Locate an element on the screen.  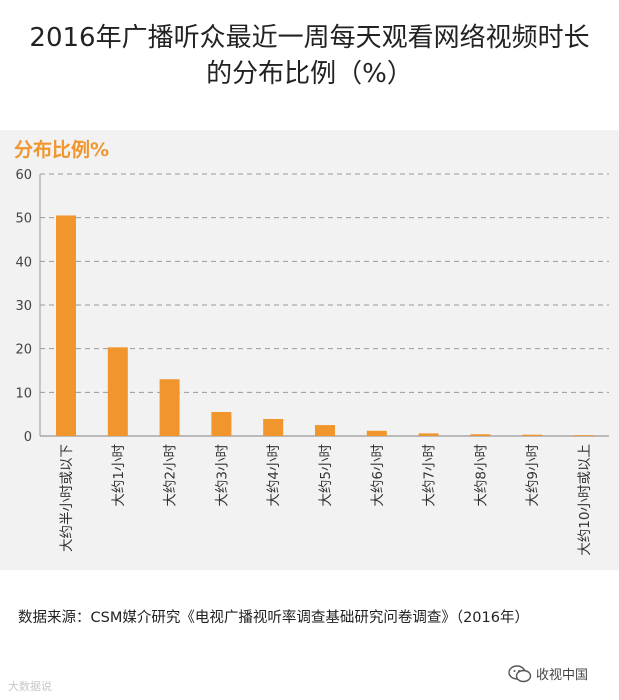
x-tick-label: 大约8小时 is located at coordinates (481, 475).